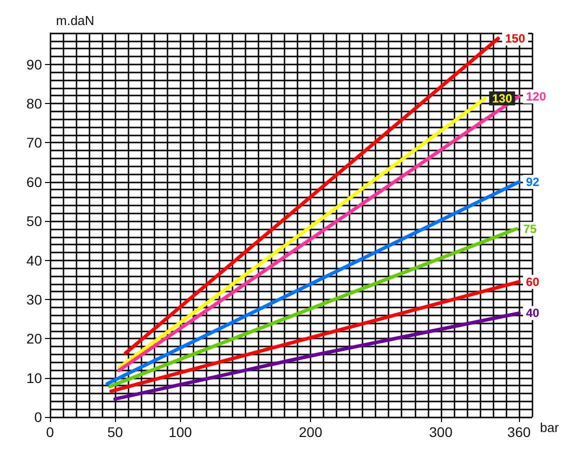 The height and width of the screenshot is (459, 588). What do you see at coordinates (34, 338) in the screenshot?
I see `y-tick-label: 20` at bounding box center [34, 338].